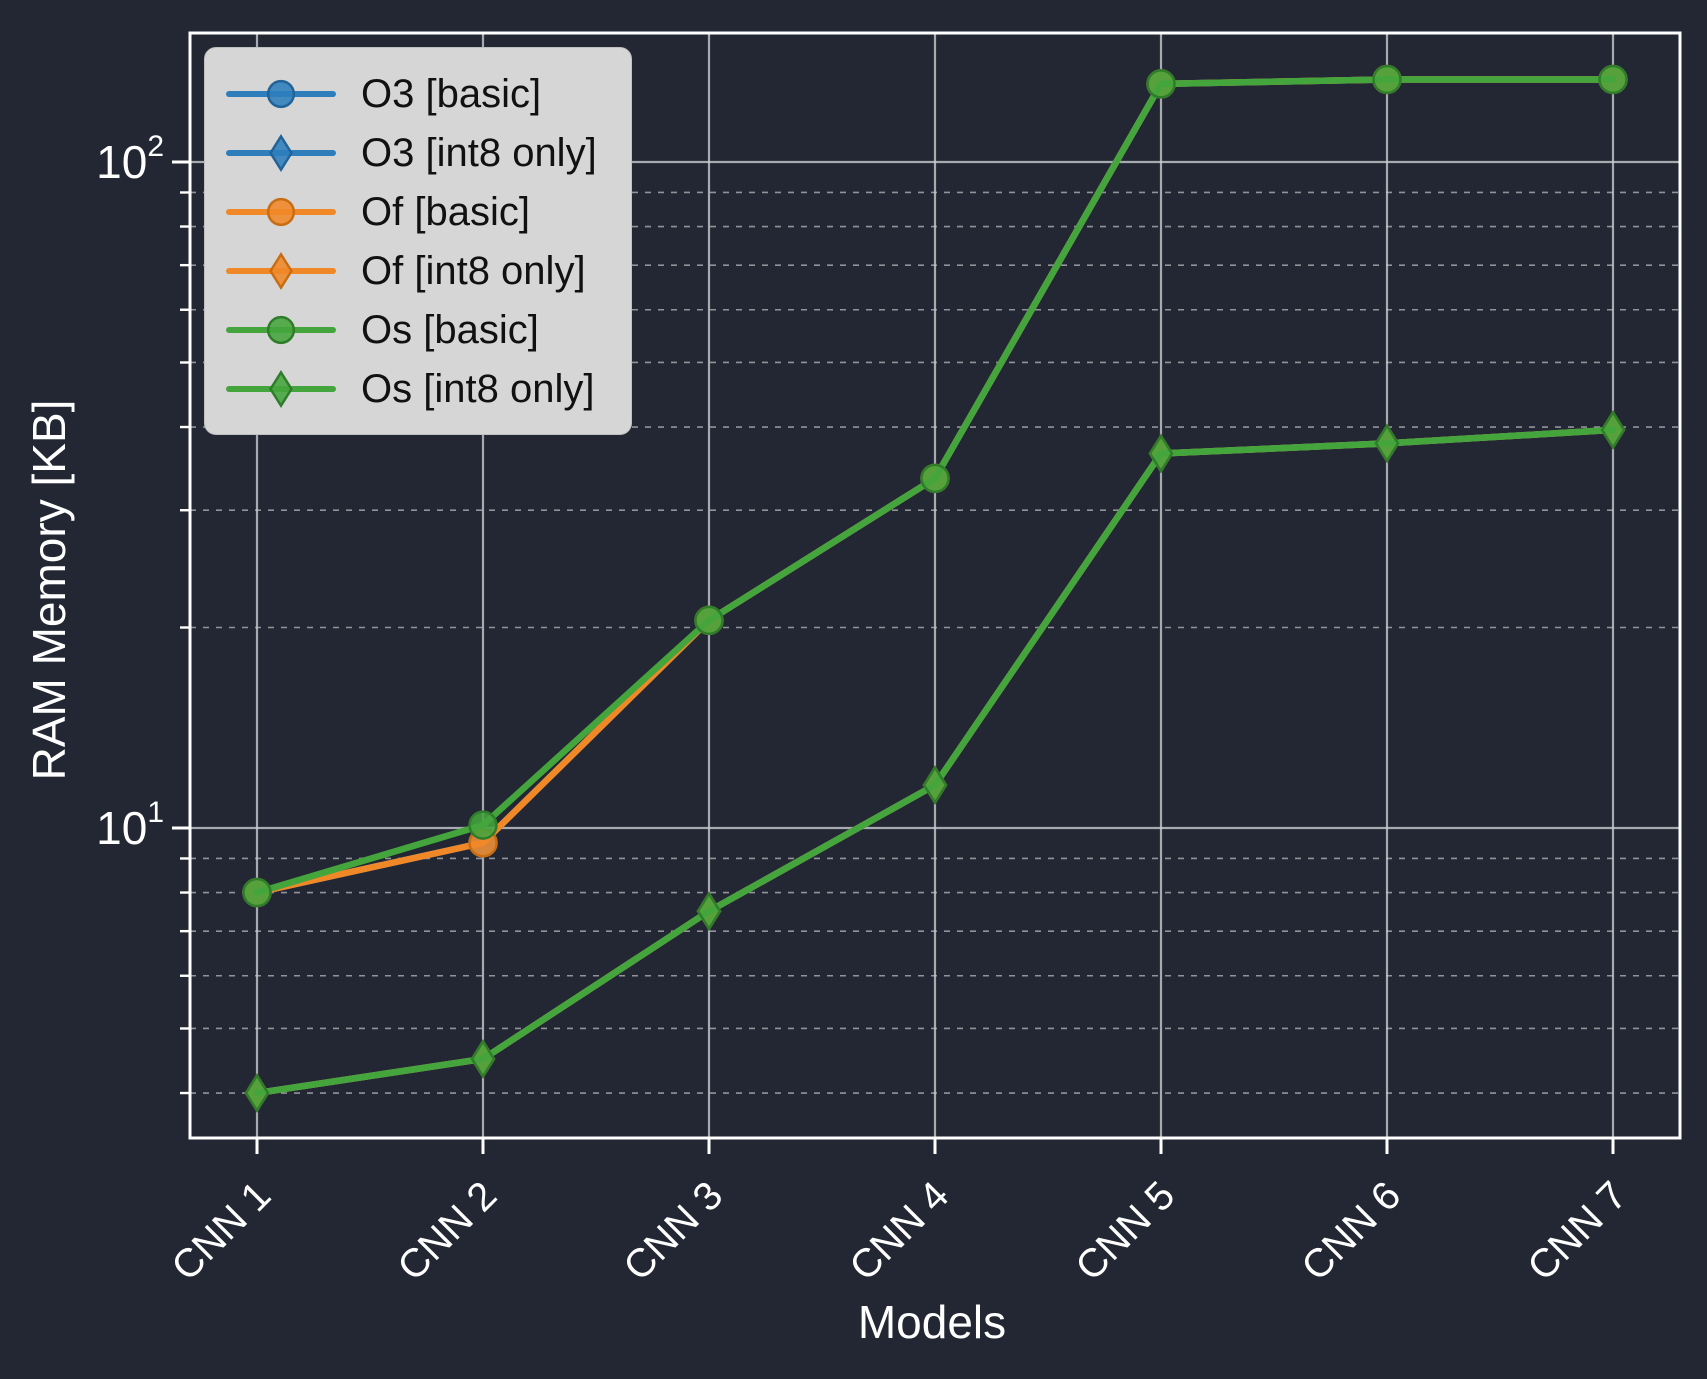  What do you see at coordinates (479, 152) in the screenshot?
I see `legend-item-label: O3 [int8 only]` at bounding box center [479, 152].